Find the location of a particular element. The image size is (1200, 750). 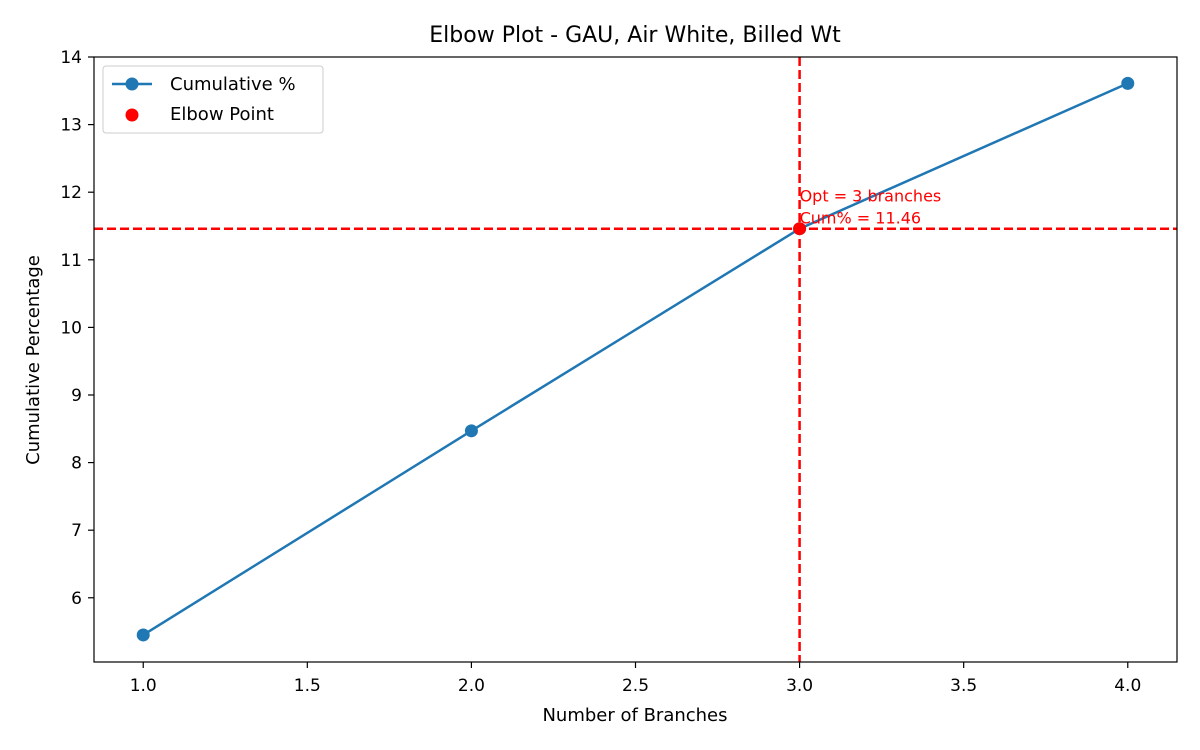

annotation-line-2: Cum% = 11.46 is located at coordinates (860, 218).